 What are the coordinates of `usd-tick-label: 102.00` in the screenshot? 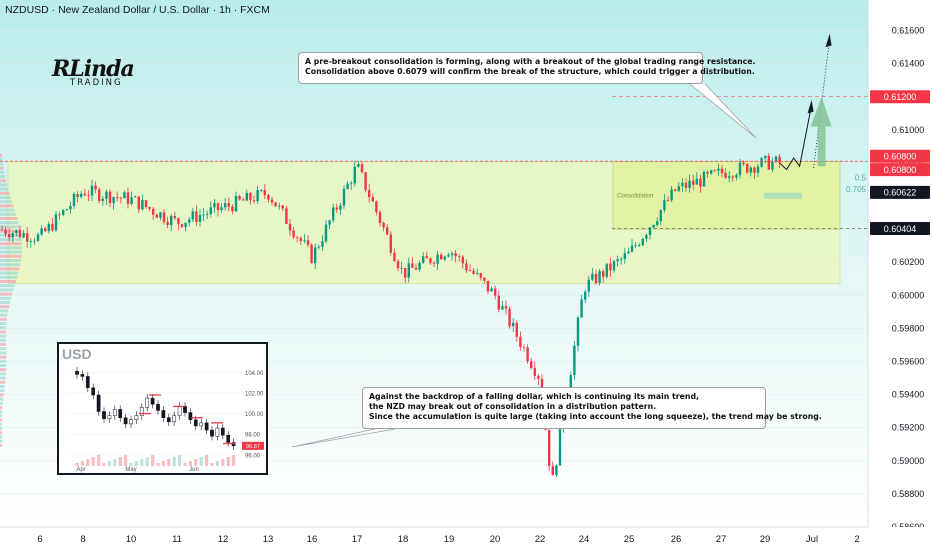 It's located at (254, 394).